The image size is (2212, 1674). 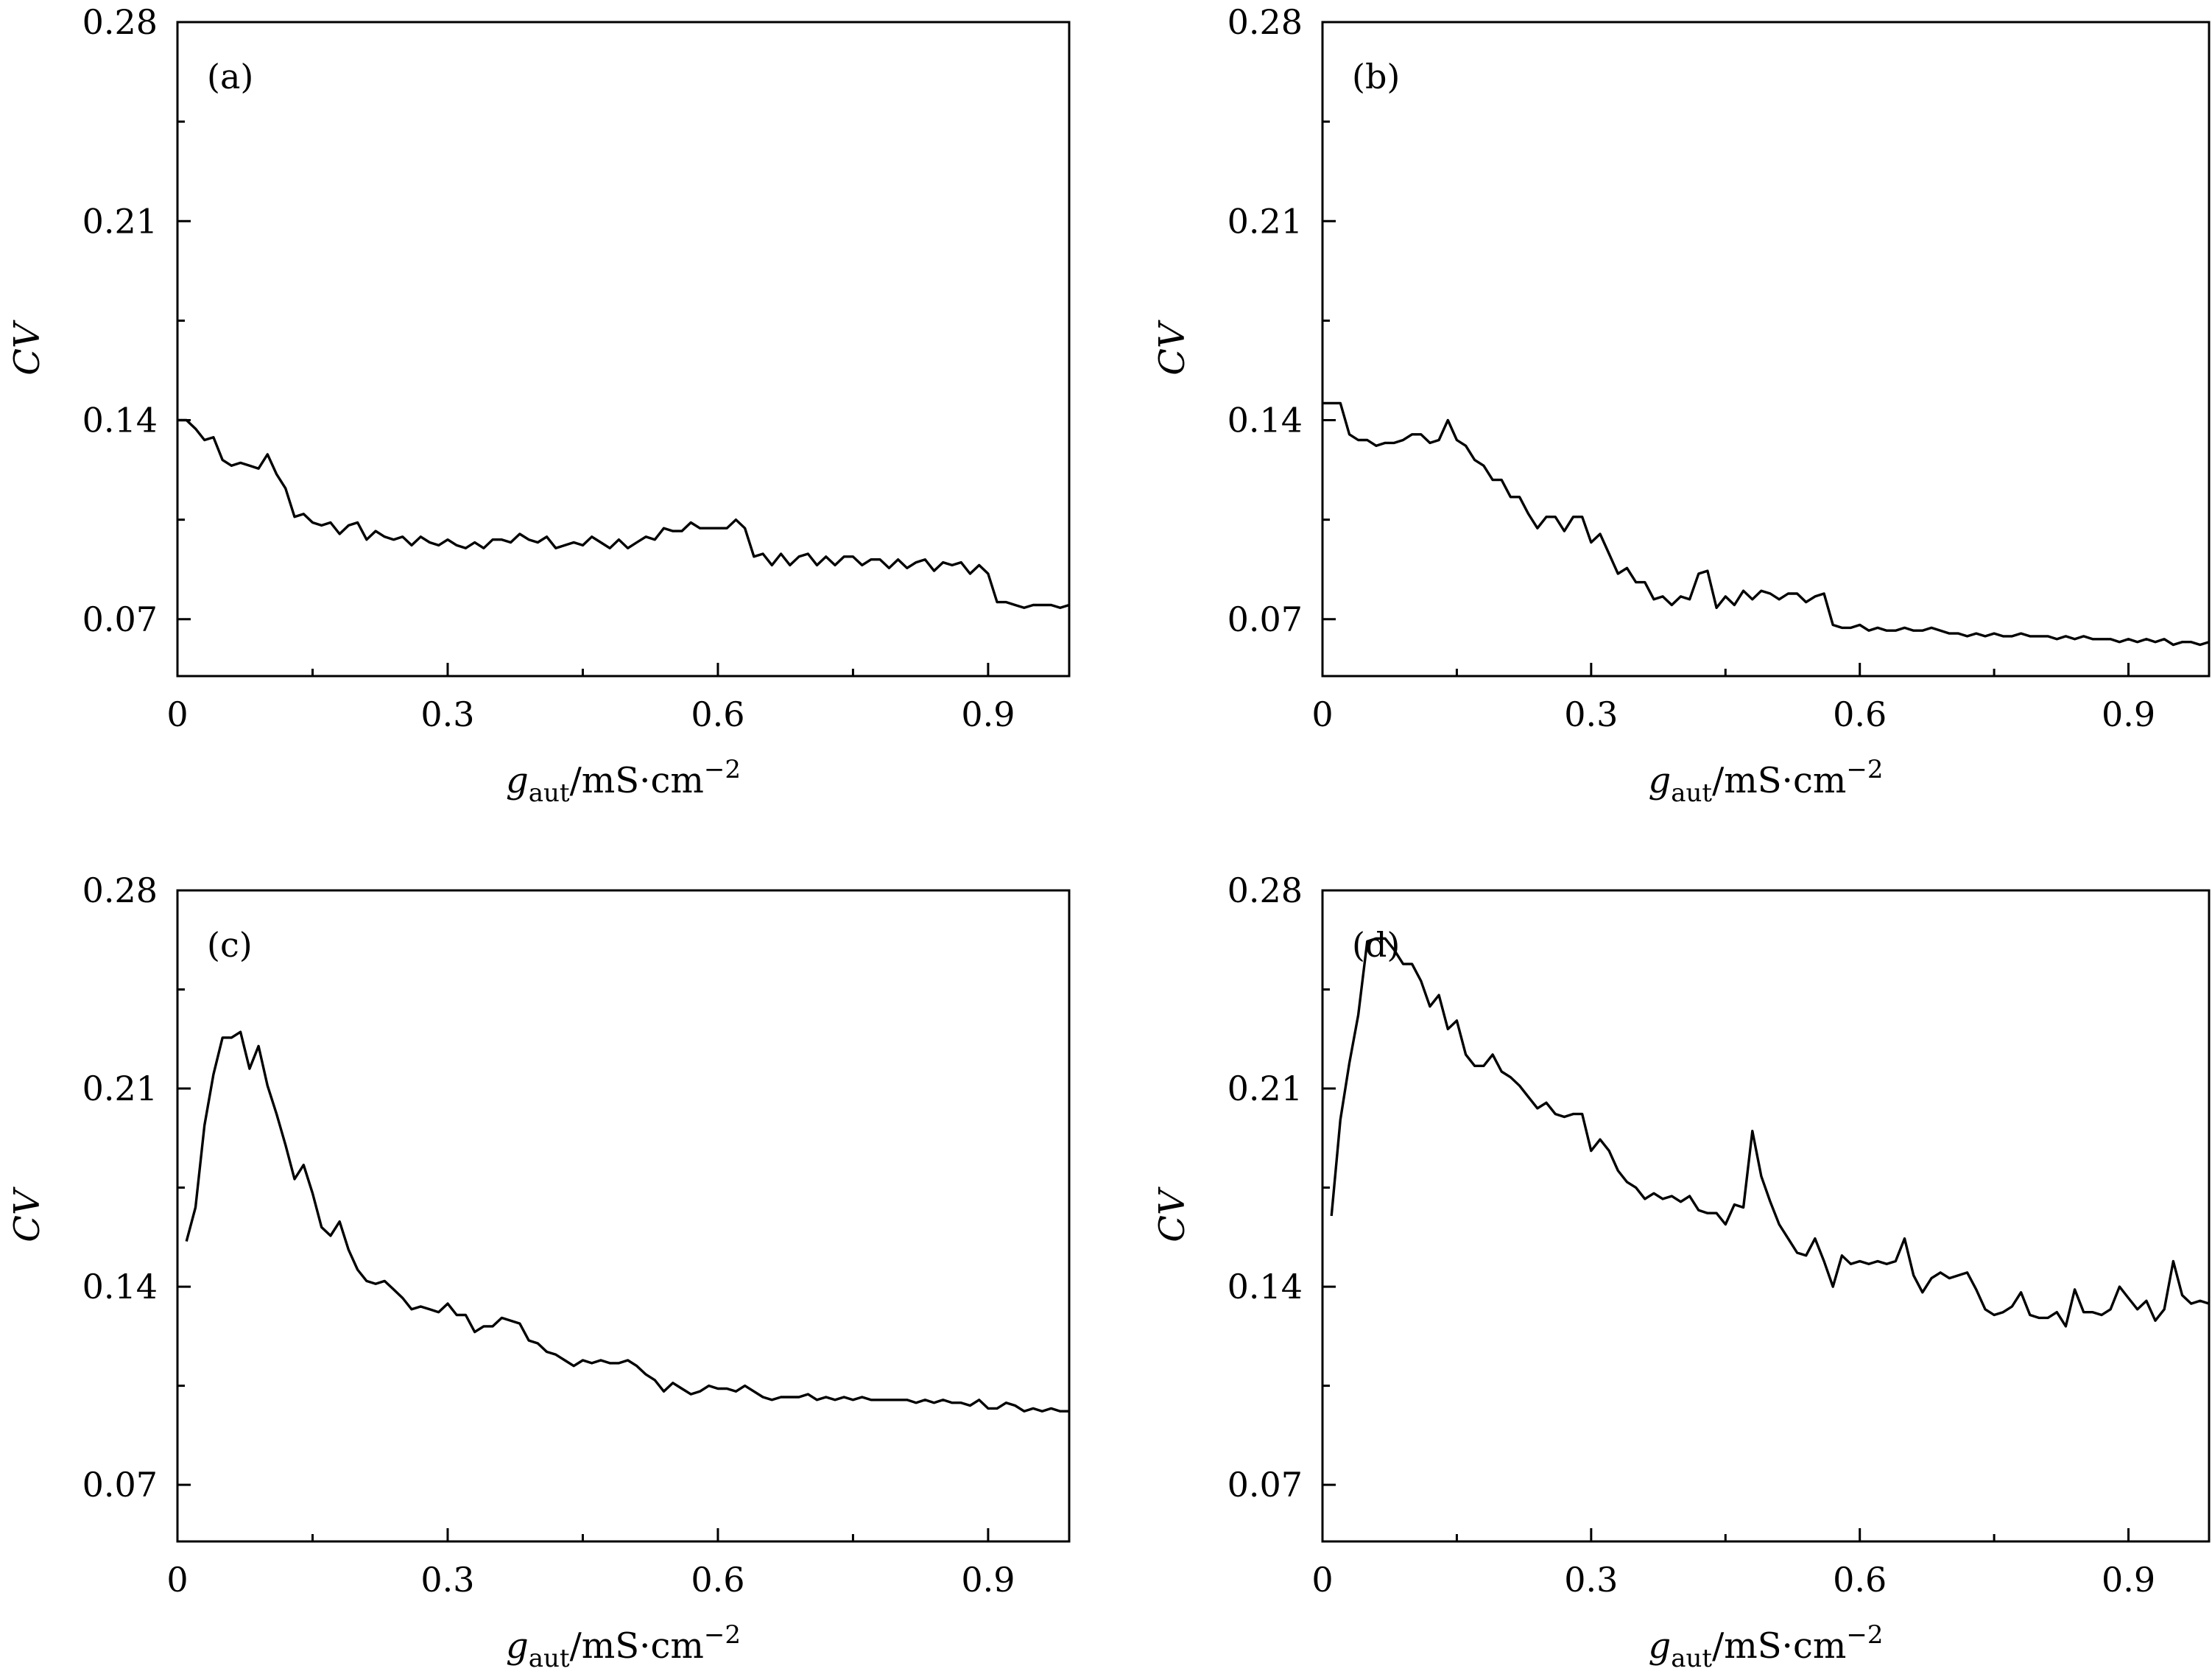 What do you see at coordinates (1376, 945) in the screenshot?
I see `panel-label: (d)` at bounding box center [1376, 945].